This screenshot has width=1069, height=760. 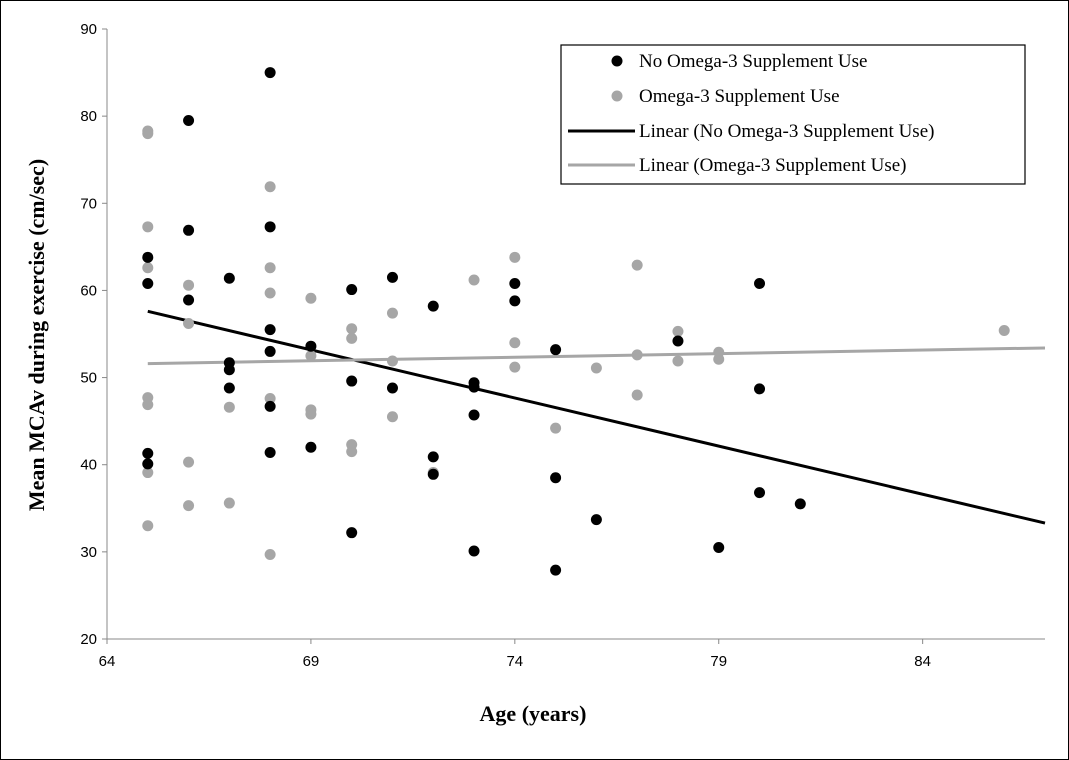 I want to click on legend-label-linear-no-omega: Linear (No Omega-3 Supplement Use), so click(x=786, y=131).